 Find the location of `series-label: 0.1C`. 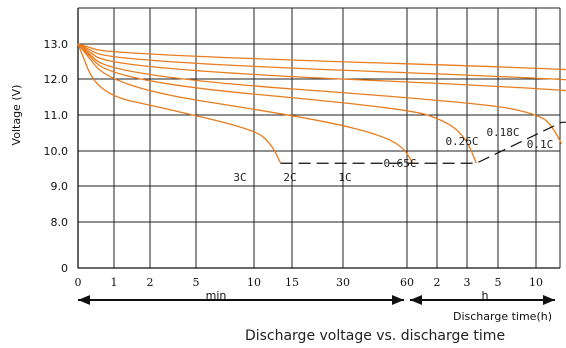

series-label: 0.1C is located at coordinates (540, 144).